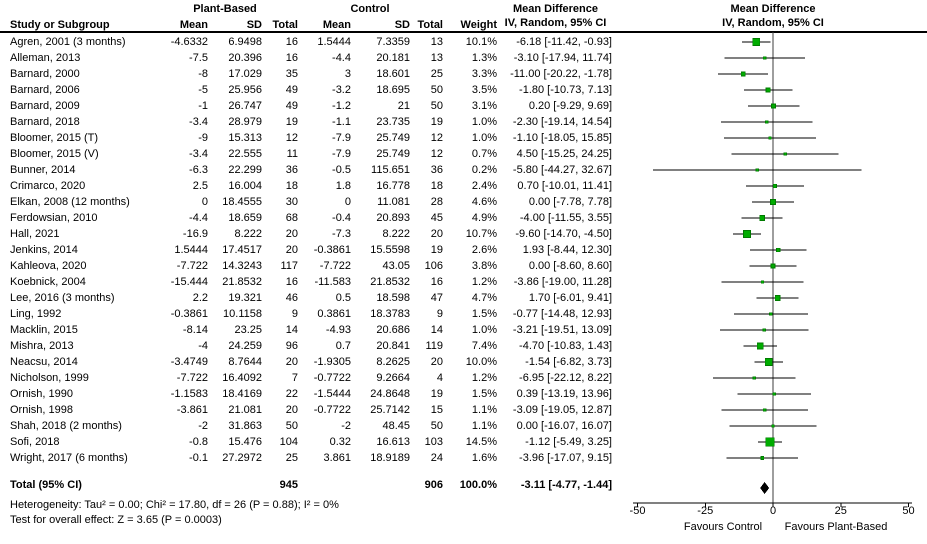 The image size is (927, 544). What do you see at coordinates (370, 9) in the screenshot?
I see `control-group-header: Control` at bounding box center [370, 9].